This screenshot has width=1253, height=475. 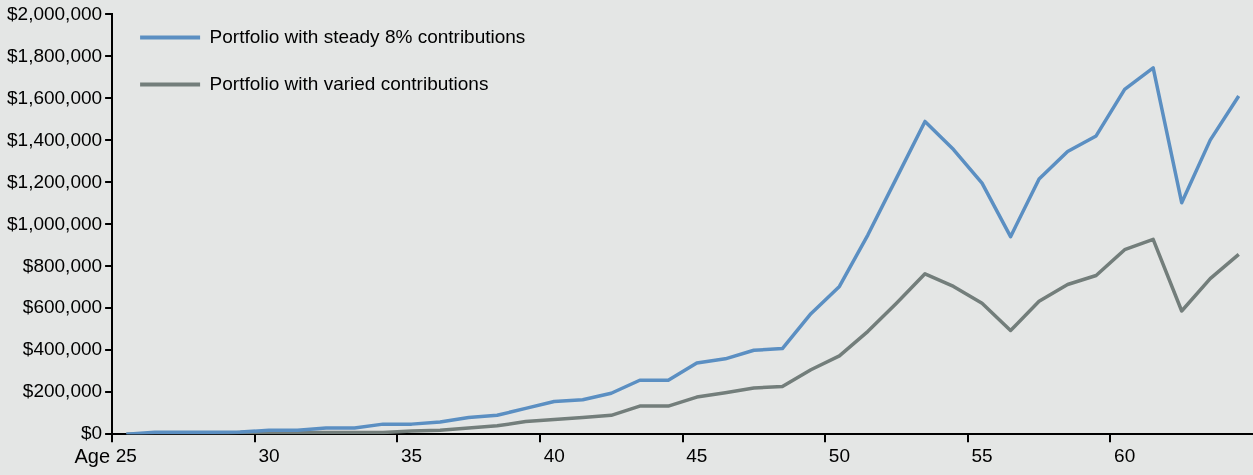 I want to click on y-tick-label: $1,400,000, so click(x=55, y=139).